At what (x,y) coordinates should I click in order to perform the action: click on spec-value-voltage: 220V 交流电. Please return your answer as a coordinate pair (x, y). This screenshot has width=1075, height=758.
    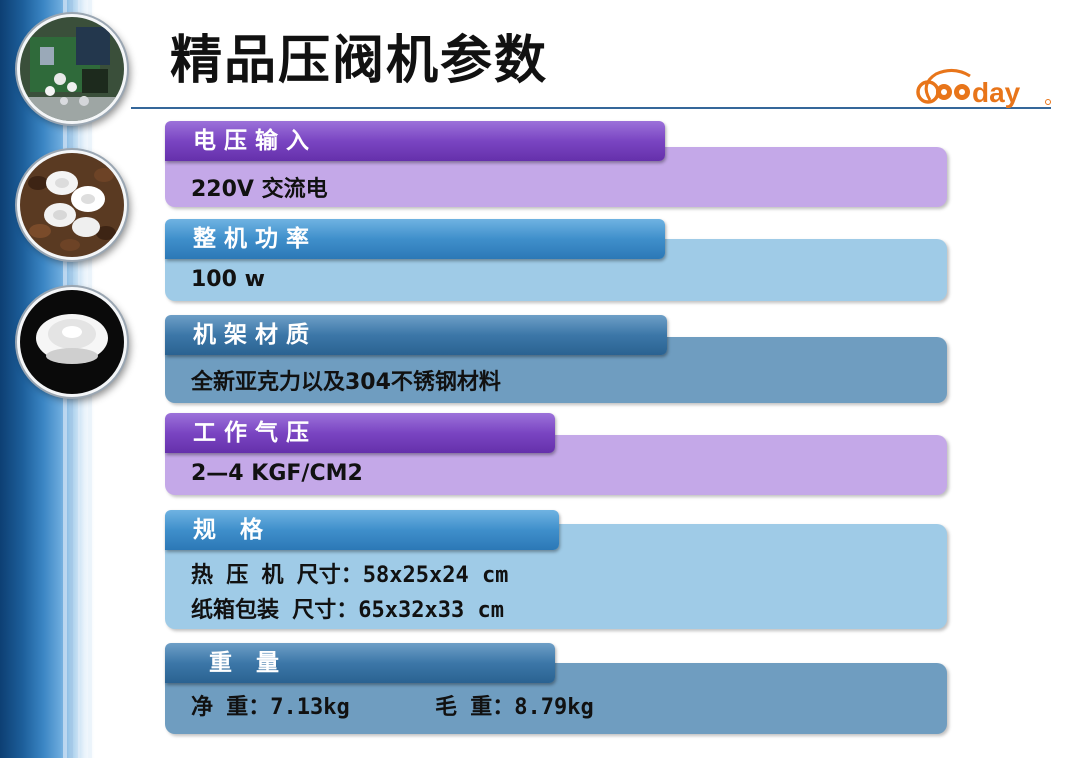
    Looking at the image, I should click on (259, 189).